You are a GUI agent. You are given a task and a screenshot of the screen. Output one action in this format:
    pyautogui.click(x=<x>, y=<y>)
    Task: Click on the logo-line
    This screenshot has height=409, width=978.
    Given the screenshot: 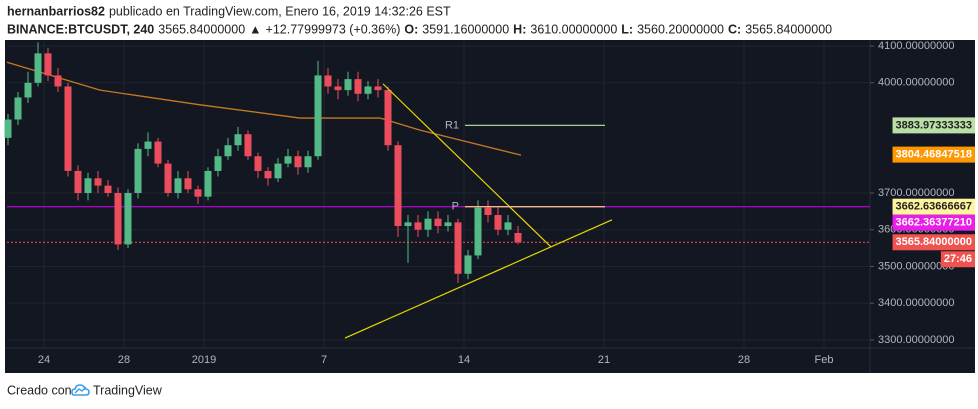 What is the action you would take?
    pyautogui.click(x=80, y=390)
    